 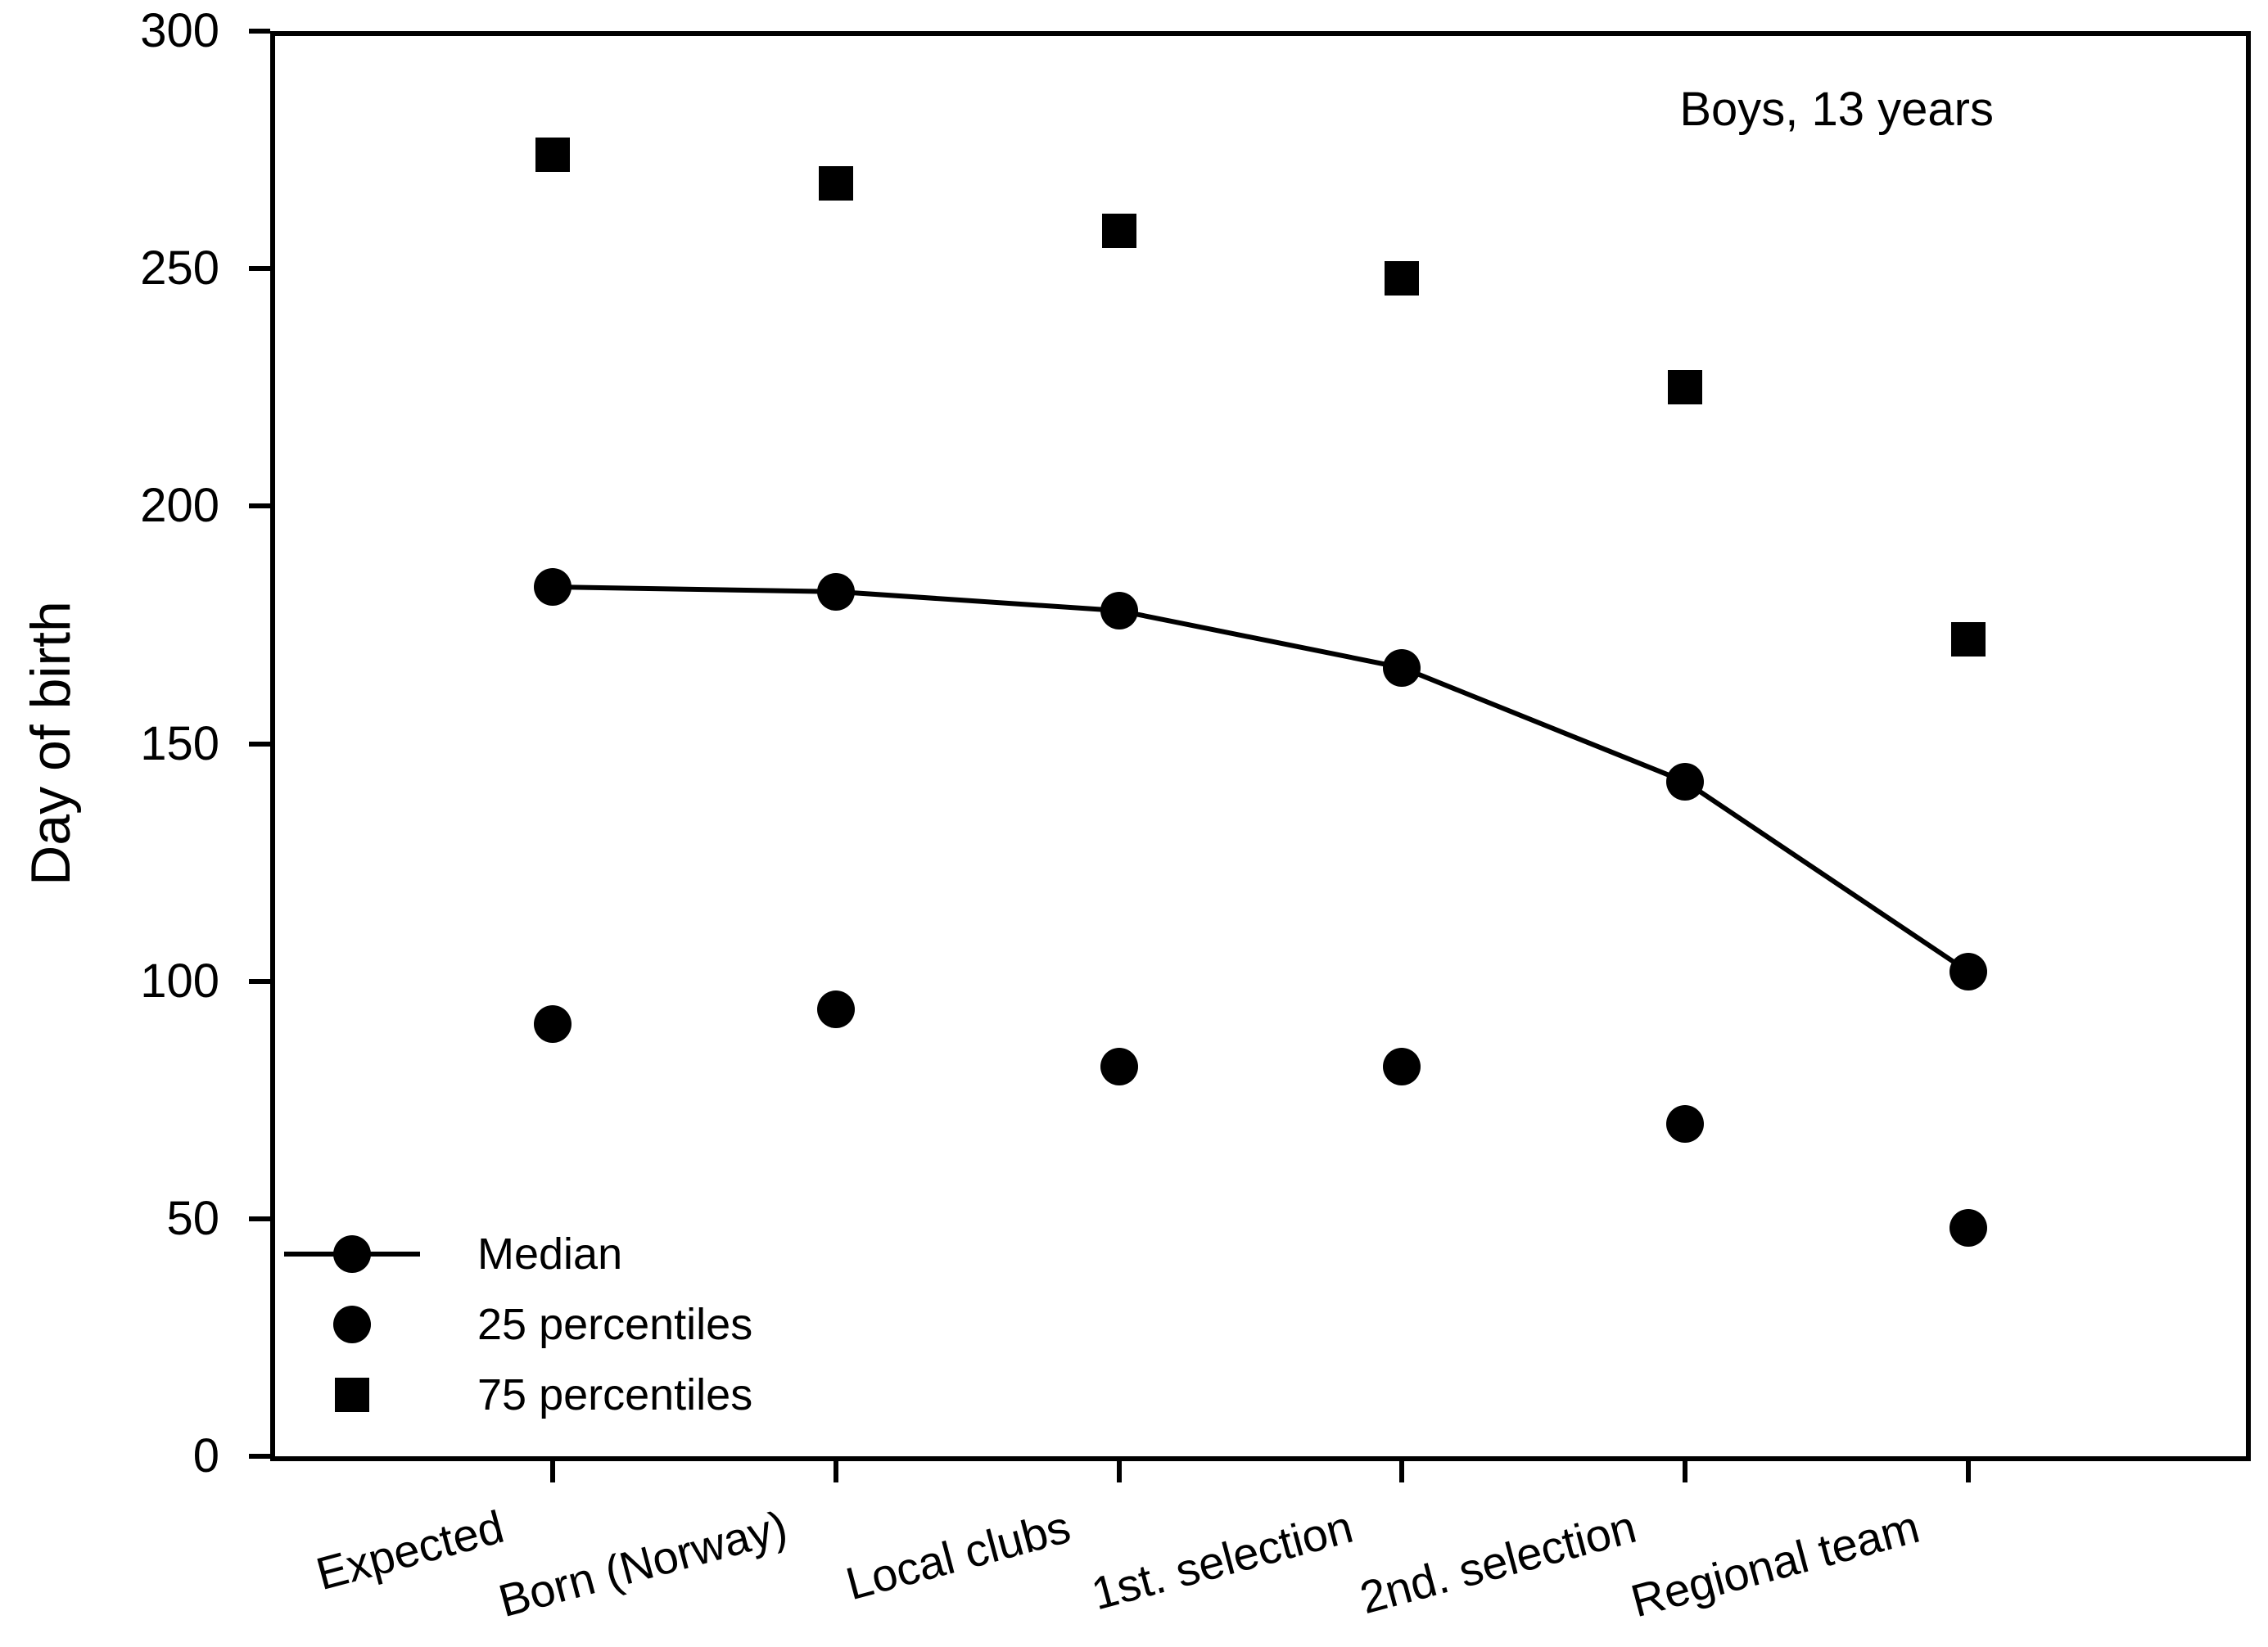 I want to click on x-tick-label-2: Born (Norway), so click(x=643, y=1564).